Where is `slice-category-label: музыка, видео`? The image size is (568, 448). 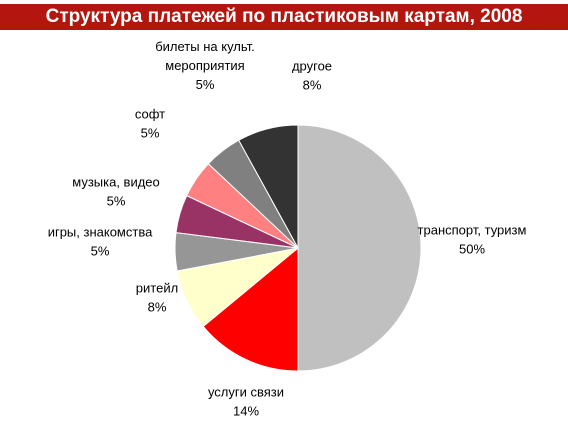
slice-category-label: музыка, видео is located at coordinates (116, 182).